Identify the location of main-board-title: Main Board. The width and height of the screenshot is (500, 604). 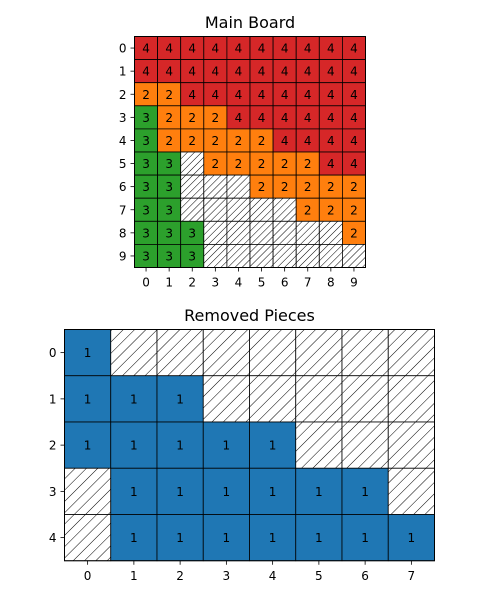
(250, 22).